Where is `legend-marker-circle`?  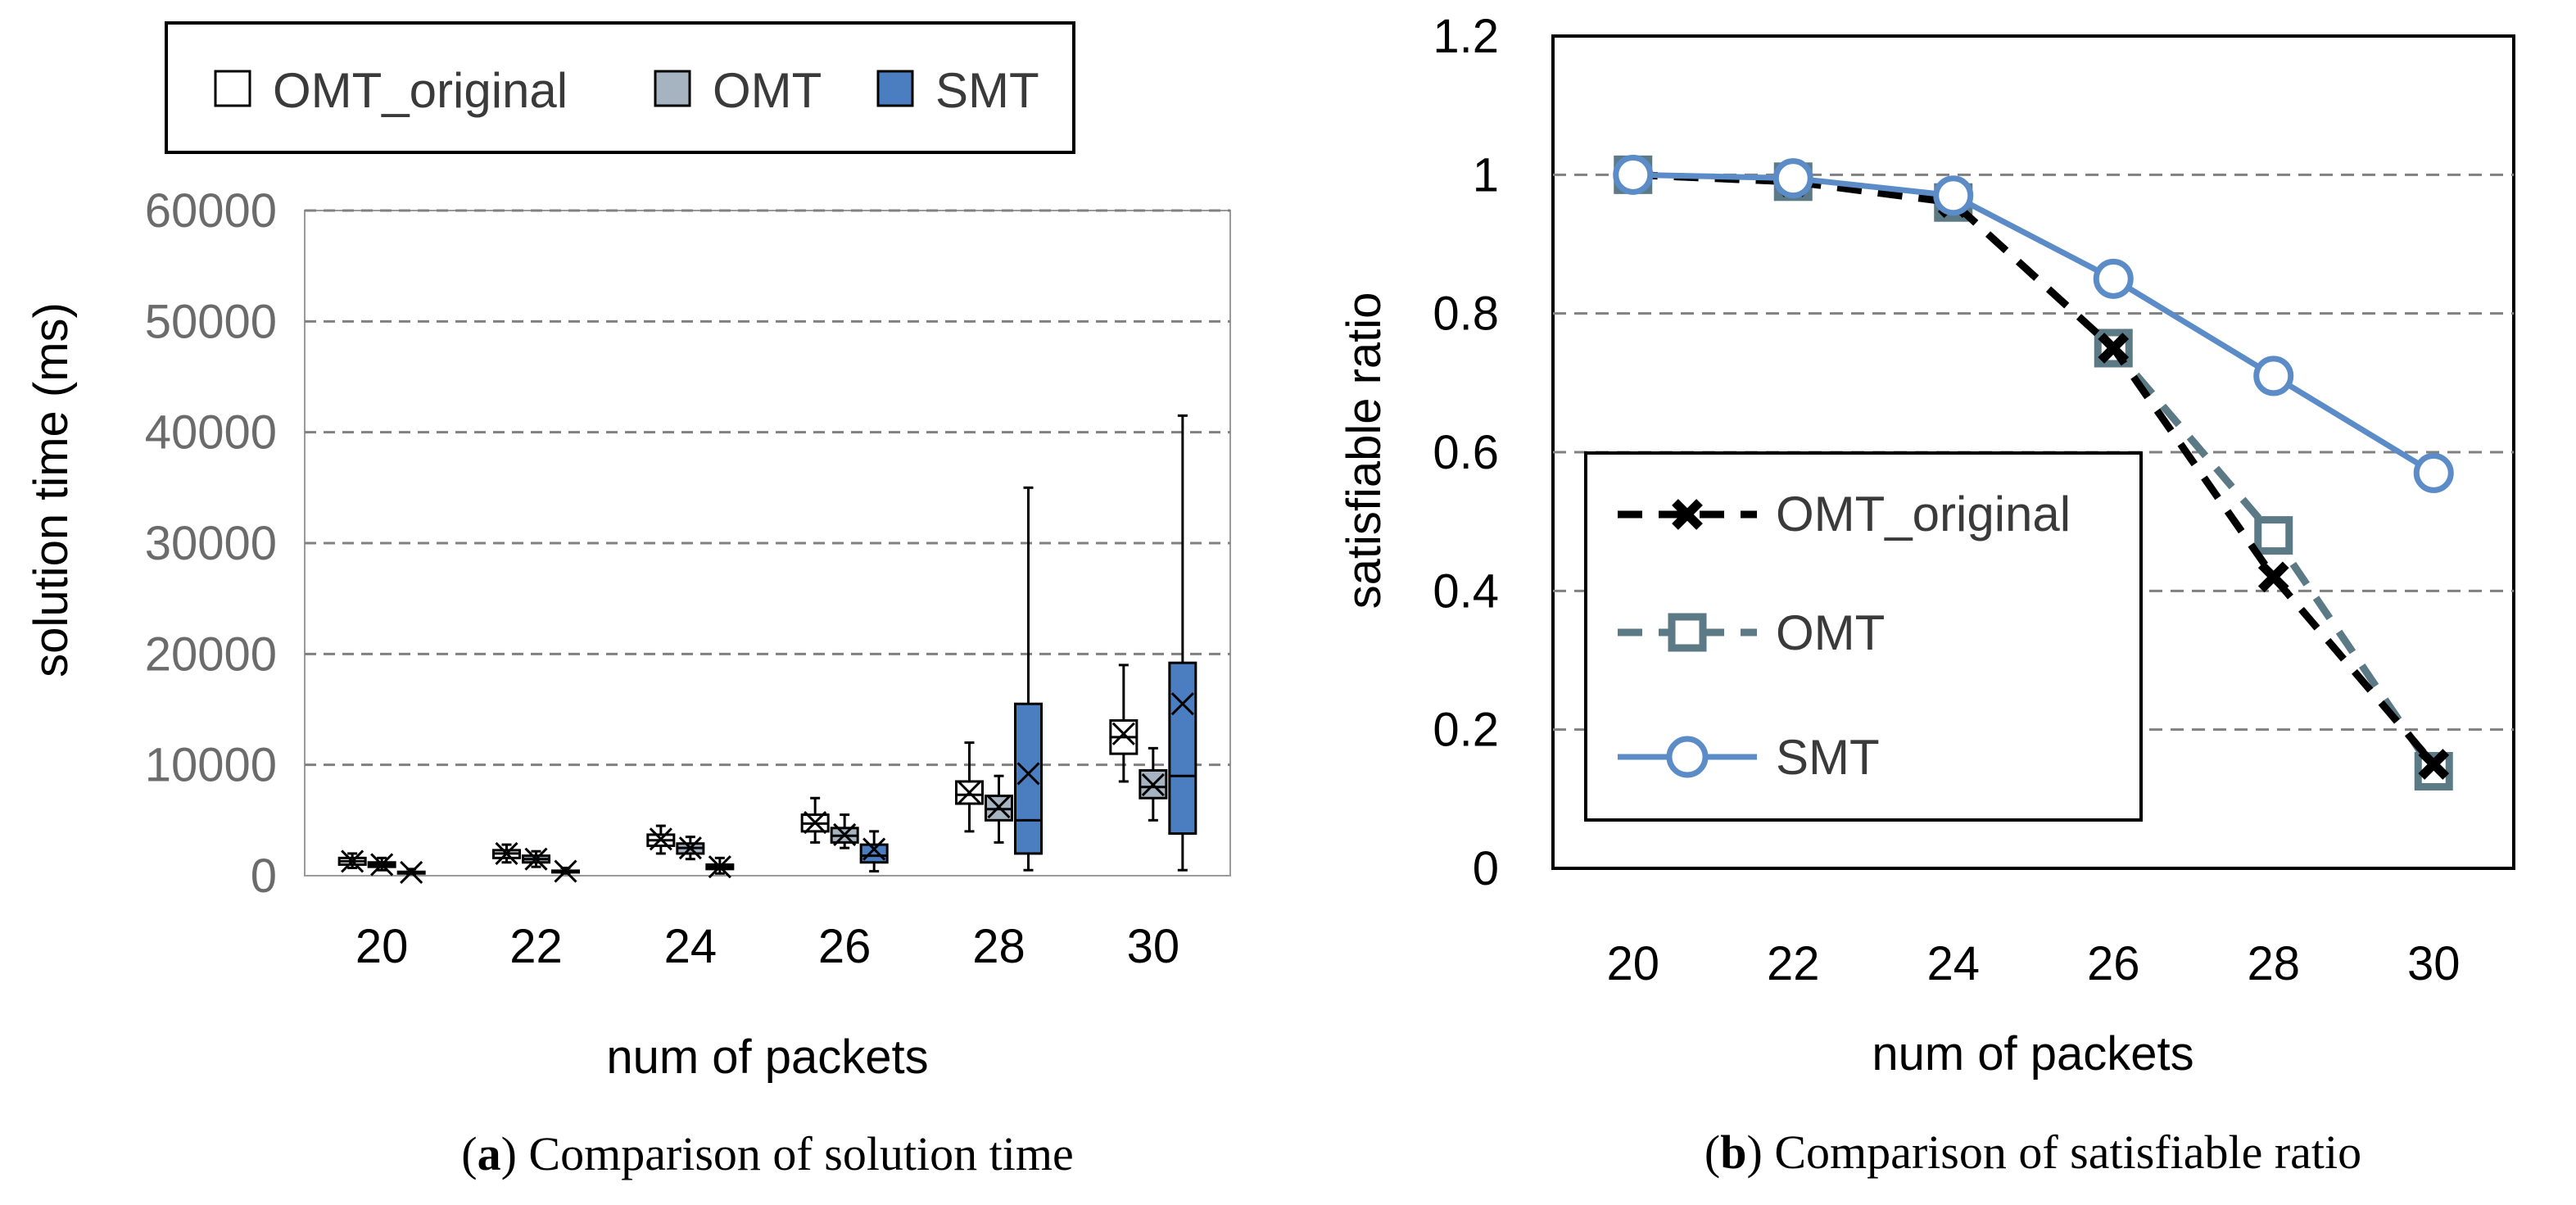 legend-marker-circle is located at coordinates (1687, 757).